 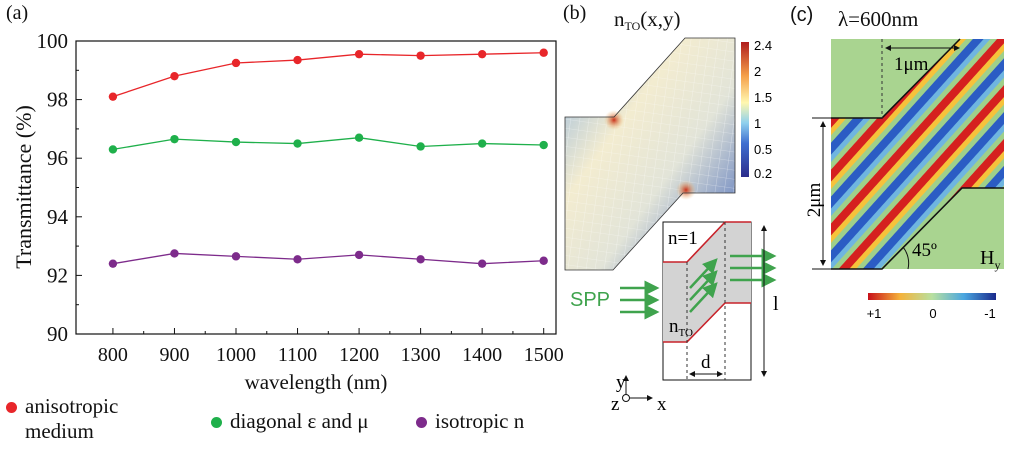 I want to click on length-1um-label: 1μm, so click(x=911, y=64).